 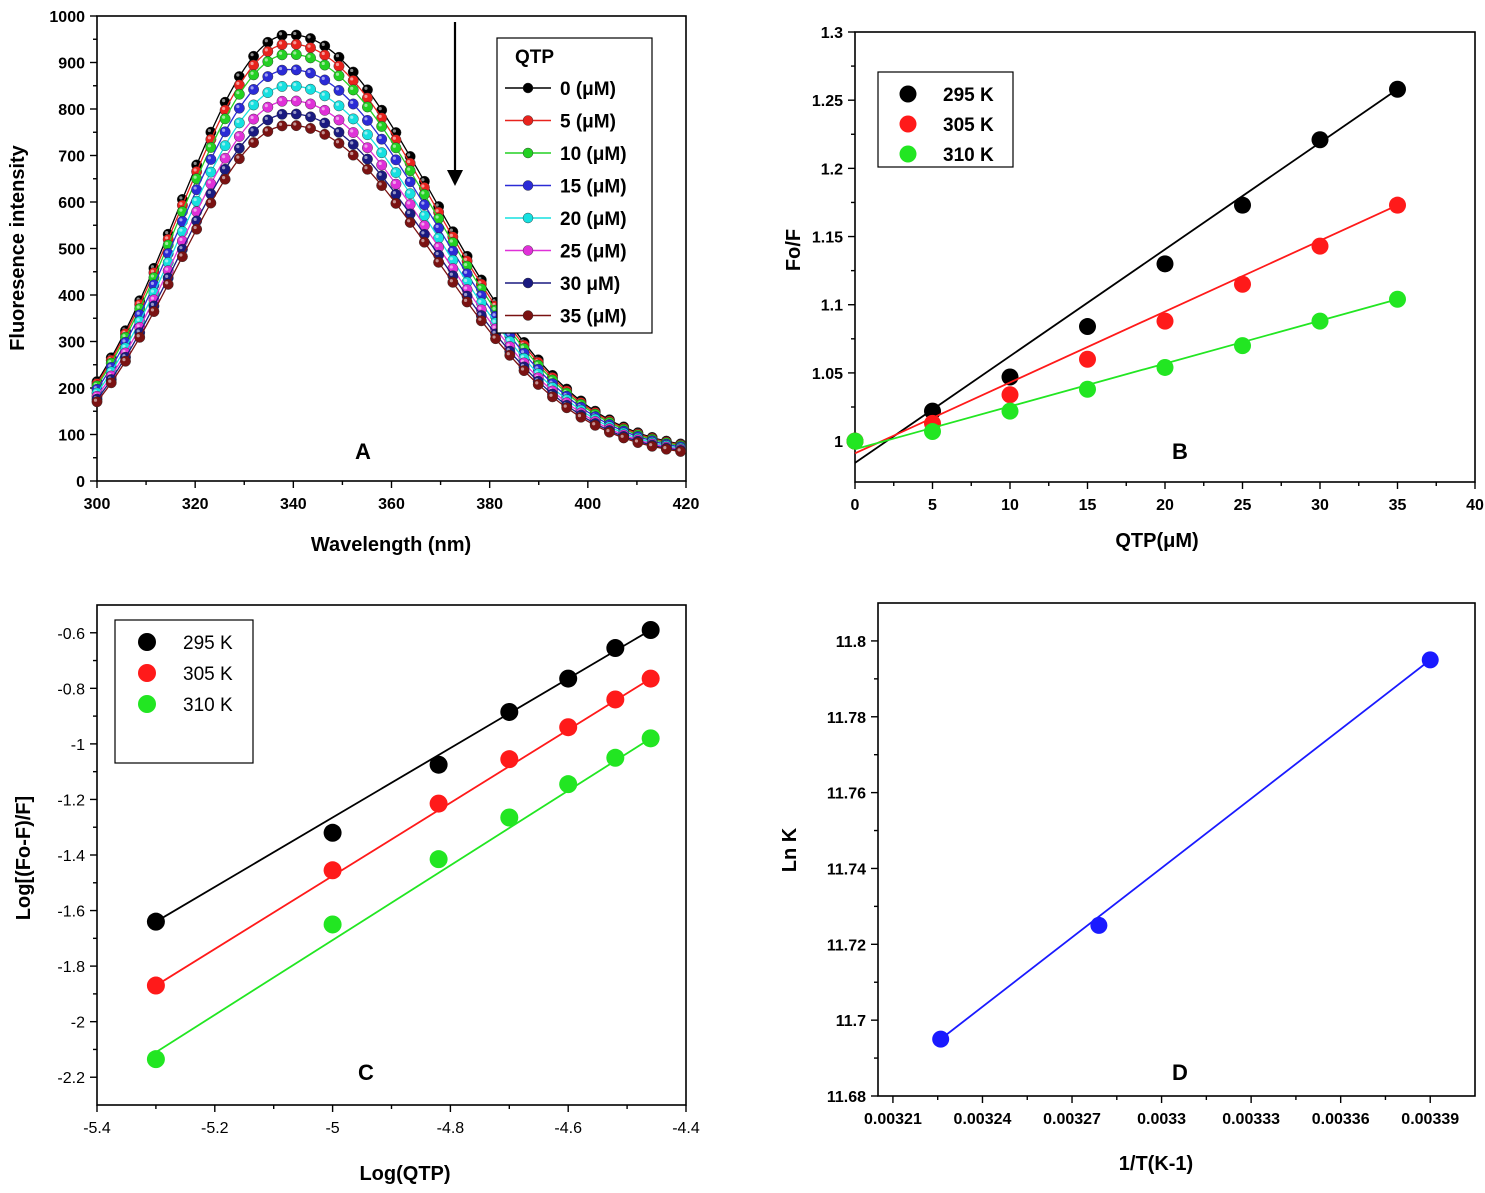 I want to click on y-tick-label: 1.15, so click(x=827, y=238).